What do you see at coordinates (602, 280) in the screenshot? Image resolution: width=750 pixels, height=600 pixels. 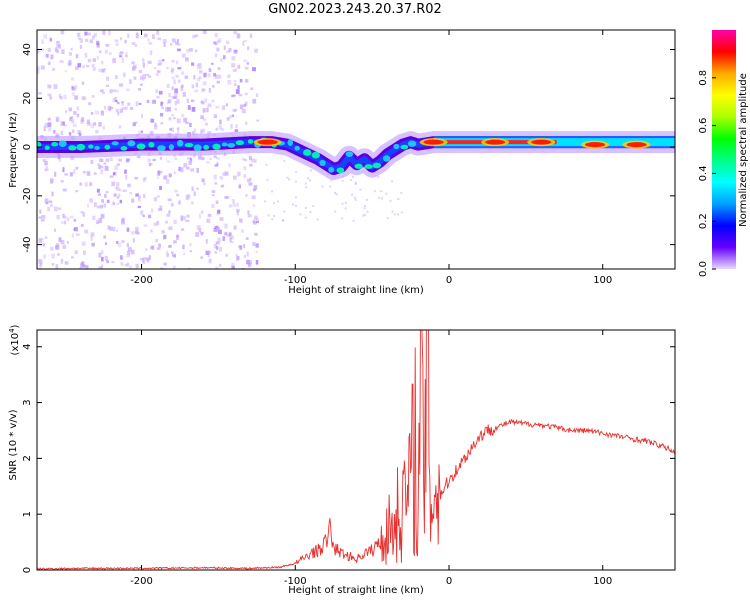 I see `x-tick-label: 100` at bounding box center [602, 280].